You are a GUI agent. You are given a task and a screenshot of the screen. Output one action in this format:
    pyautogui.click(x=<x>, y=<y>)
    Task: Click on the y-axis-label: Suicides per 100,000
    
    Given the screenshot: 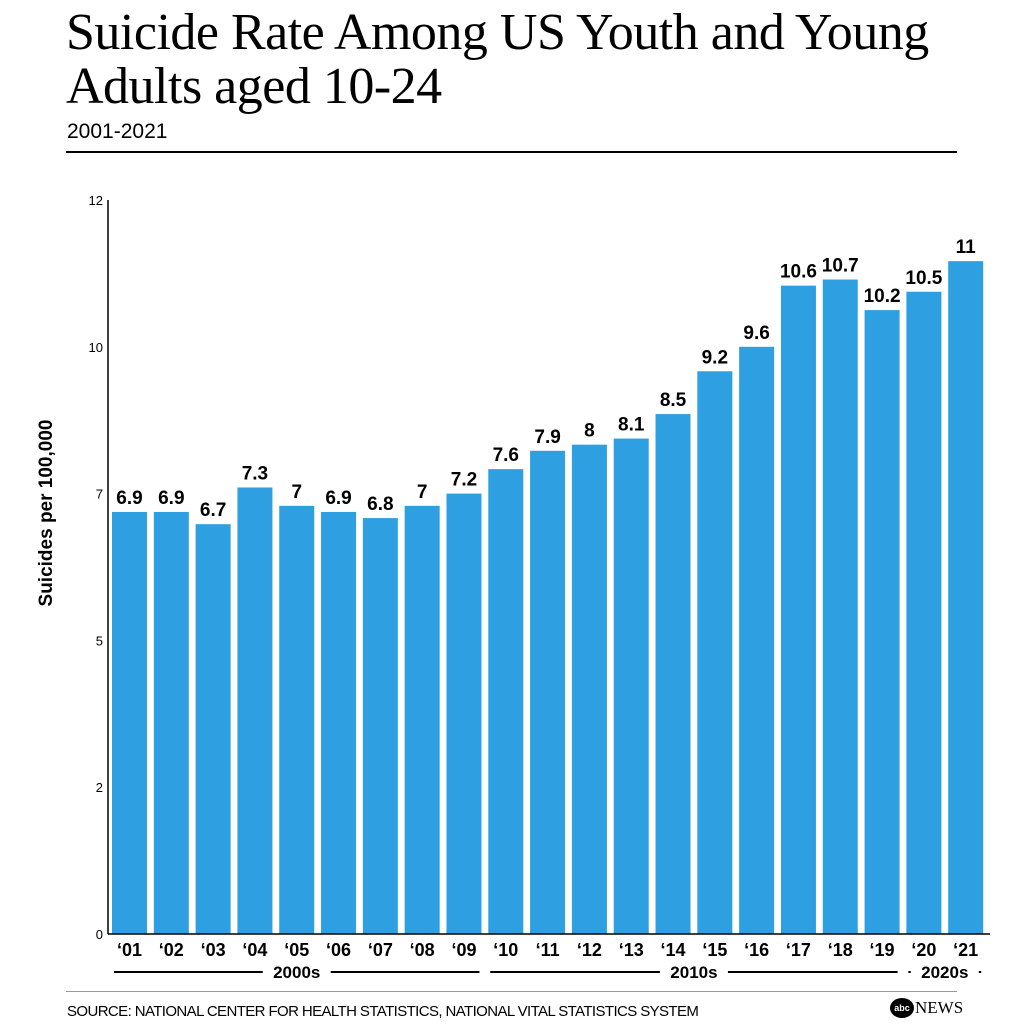 What is the action you would take?
    pyautogui.click(x=46, y=513)
    